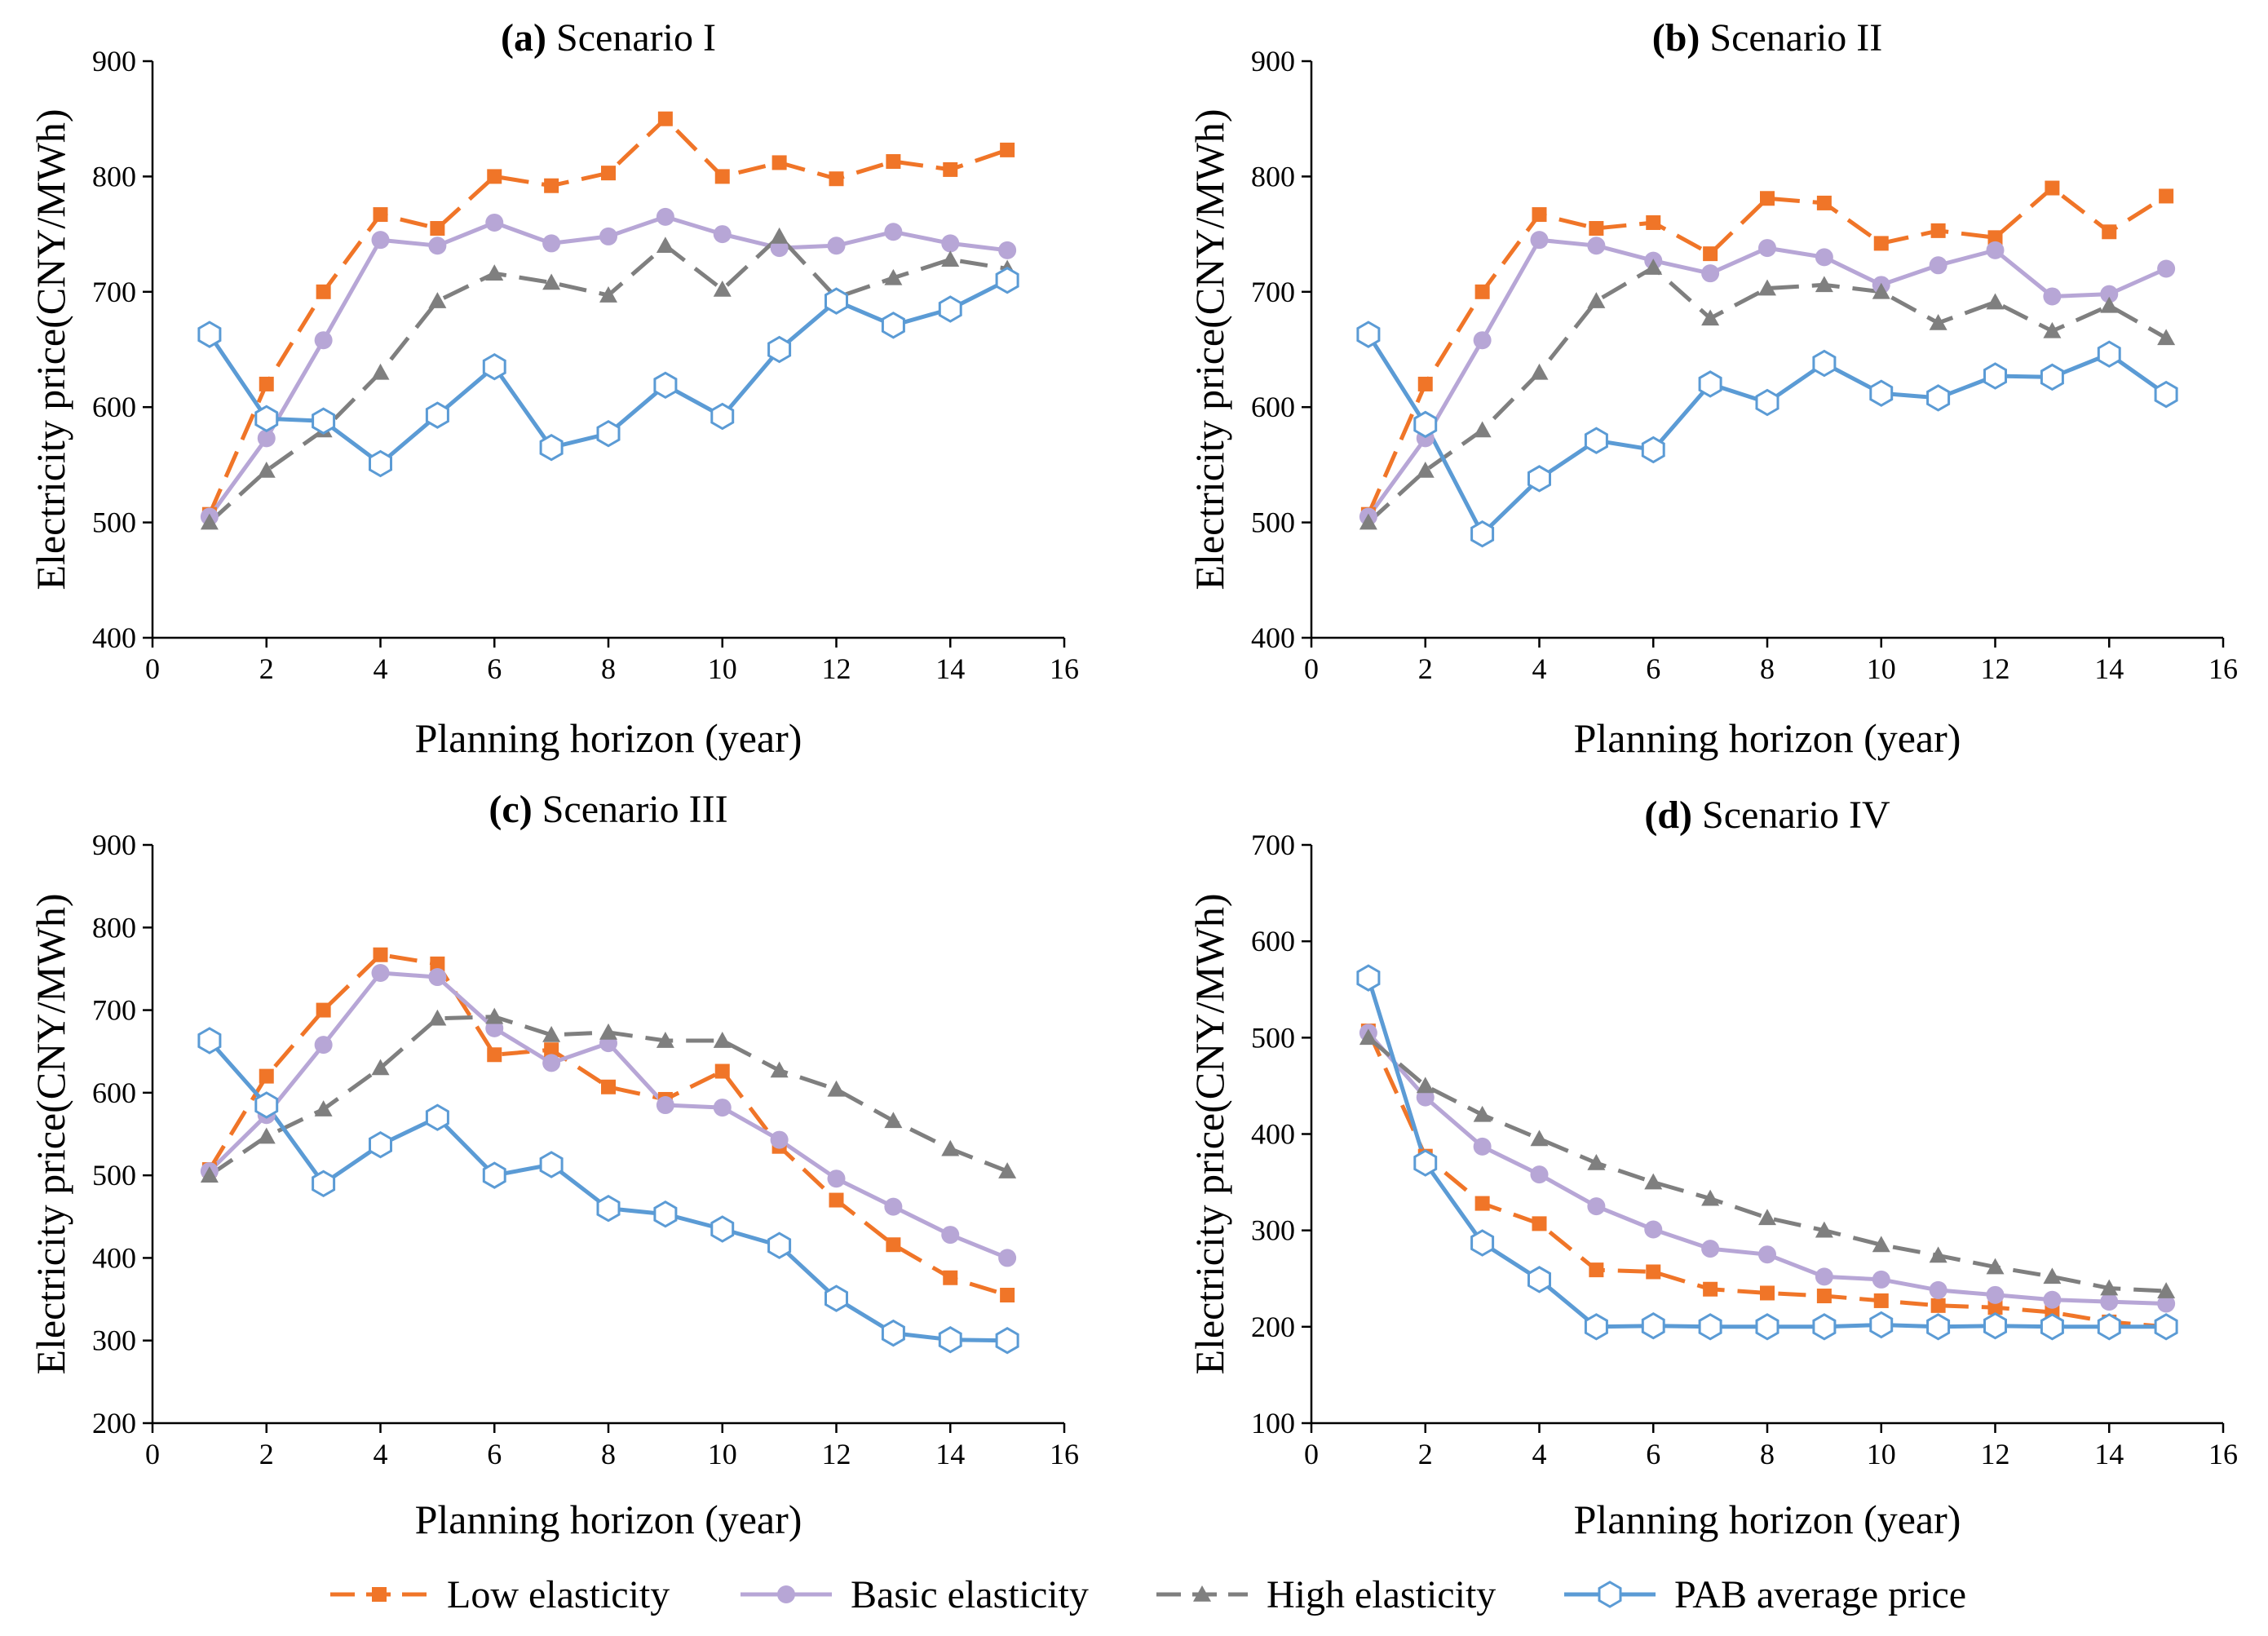  Describe the element at coordinates (114, 1423) in the screenshot. I see `y-tick-label: 200` at that location.